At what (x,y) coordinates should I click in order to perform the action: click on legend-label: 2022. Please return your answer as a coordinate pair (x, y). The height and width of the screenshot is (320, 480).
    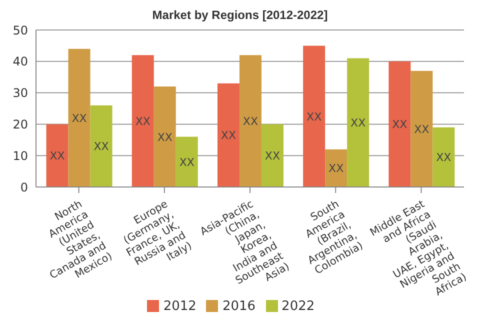
    Looking at the image, I should click on (298, 306).